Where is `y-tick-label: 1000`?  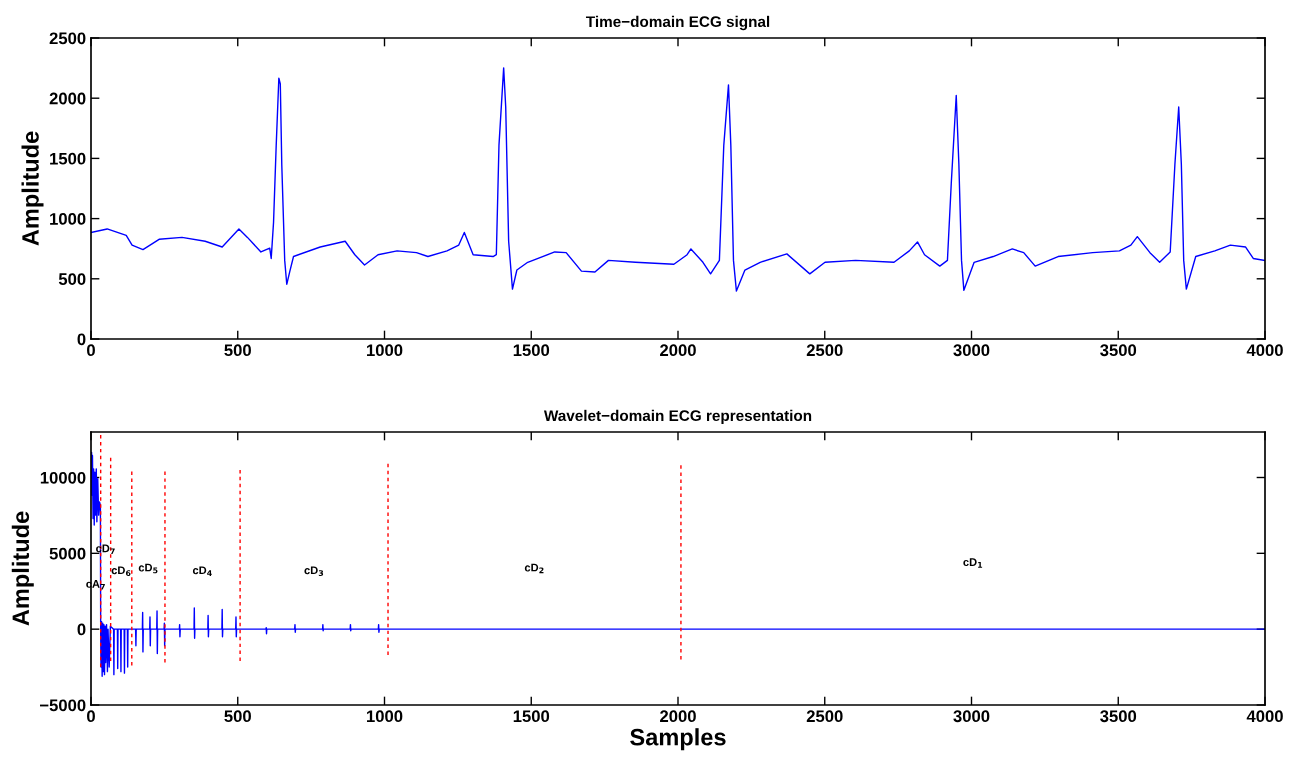 y-tick-label: 1000 is located at coordinates (68, 219).